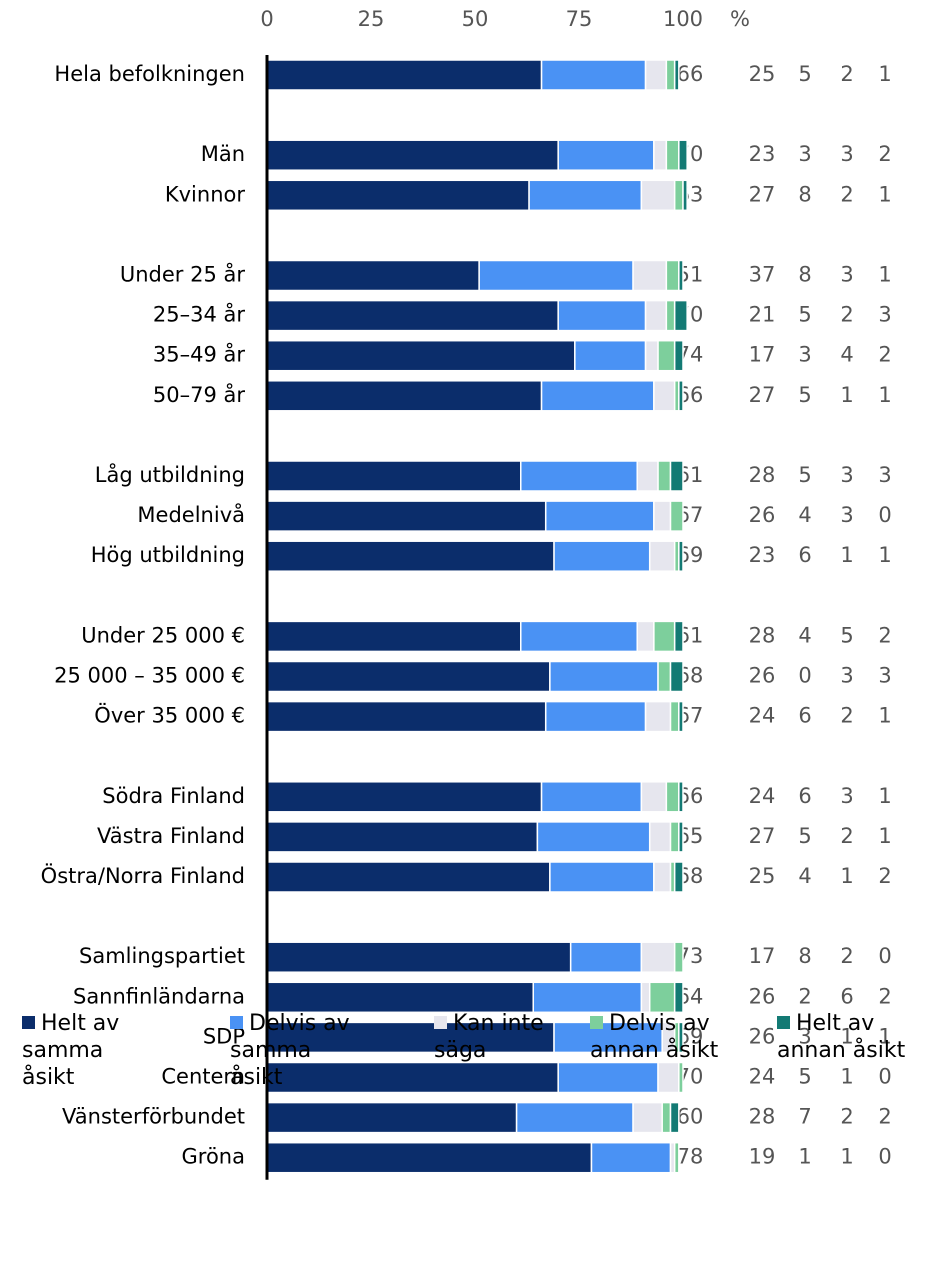  What do you see at coordinates (169, 715) in the screenshot?
I see `y-tick-label: Över 35 000 €` at bounding box center [169, 715].